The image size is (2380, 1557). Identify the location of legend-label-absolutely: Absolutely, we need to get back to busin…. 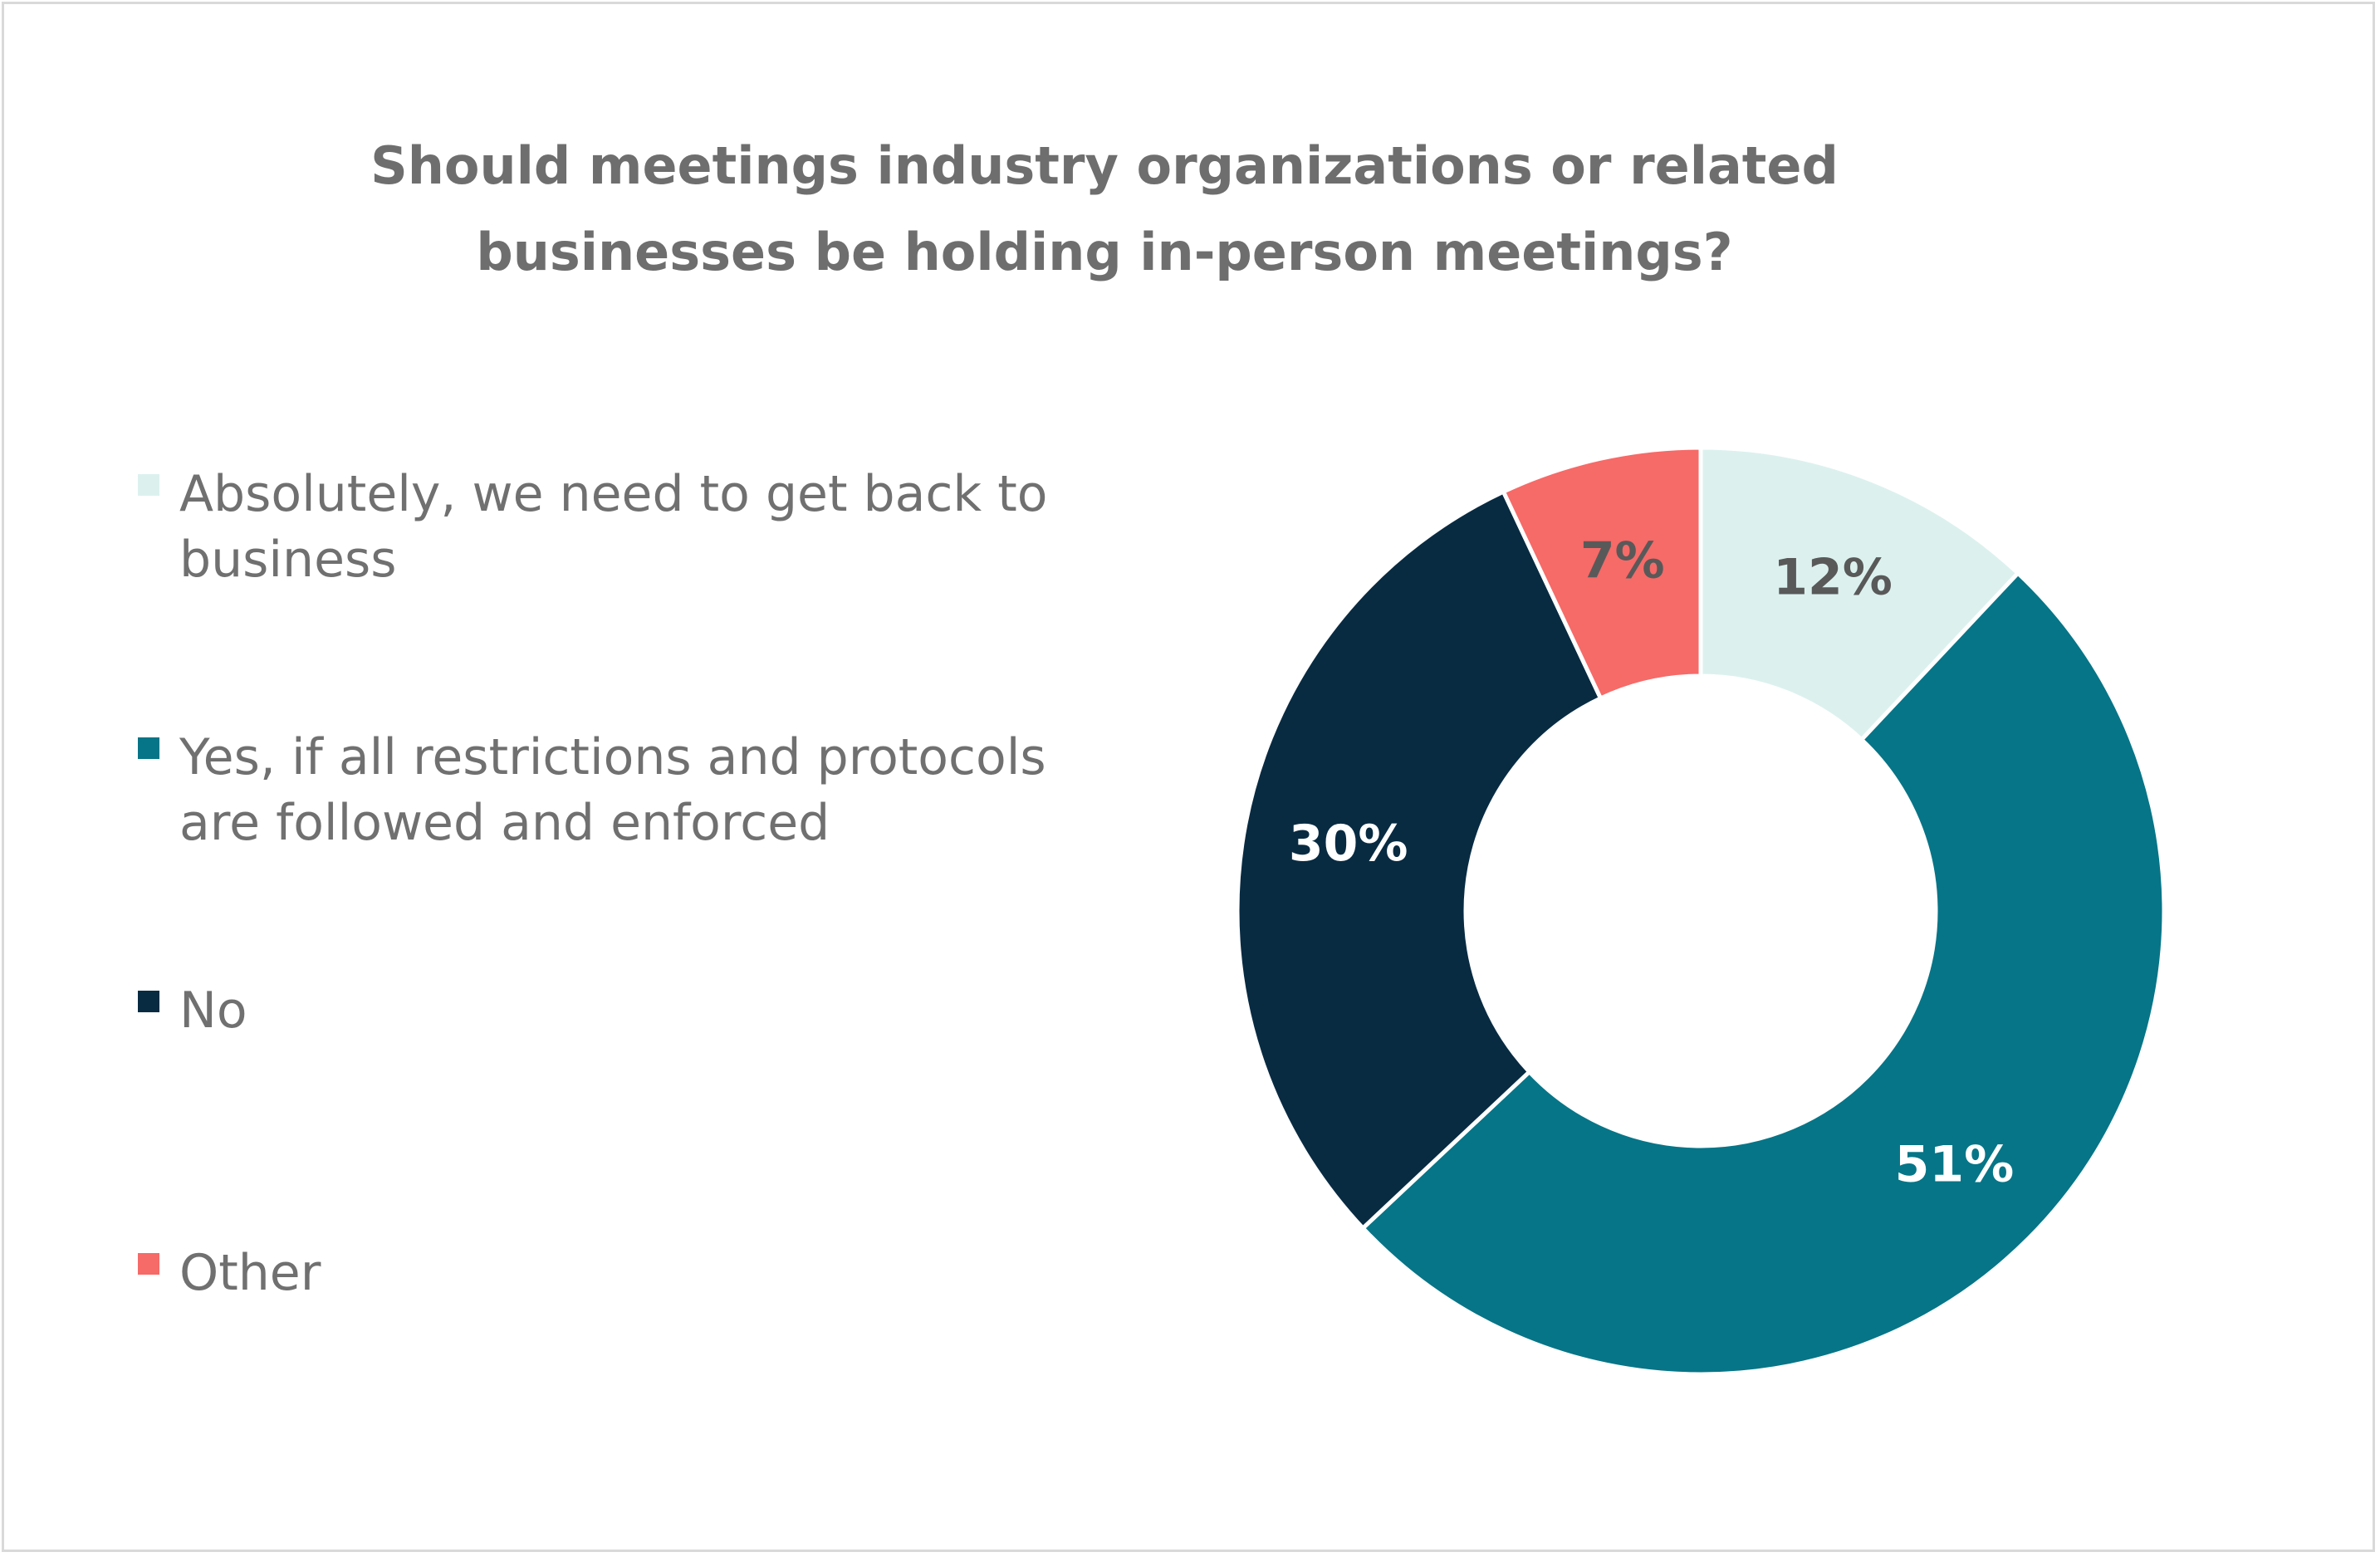
(656, 527).